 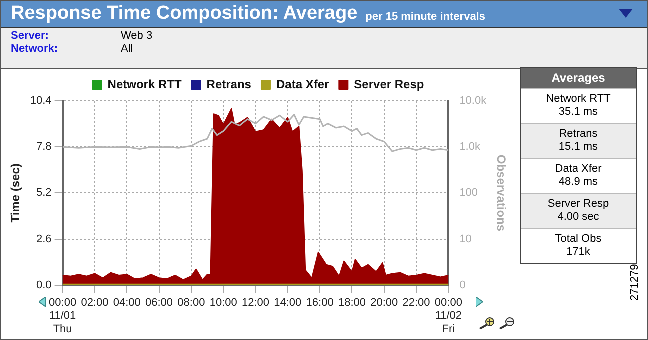 I want to click on chart-title: Response Time Composition: Average, so click(x=184, y=14).